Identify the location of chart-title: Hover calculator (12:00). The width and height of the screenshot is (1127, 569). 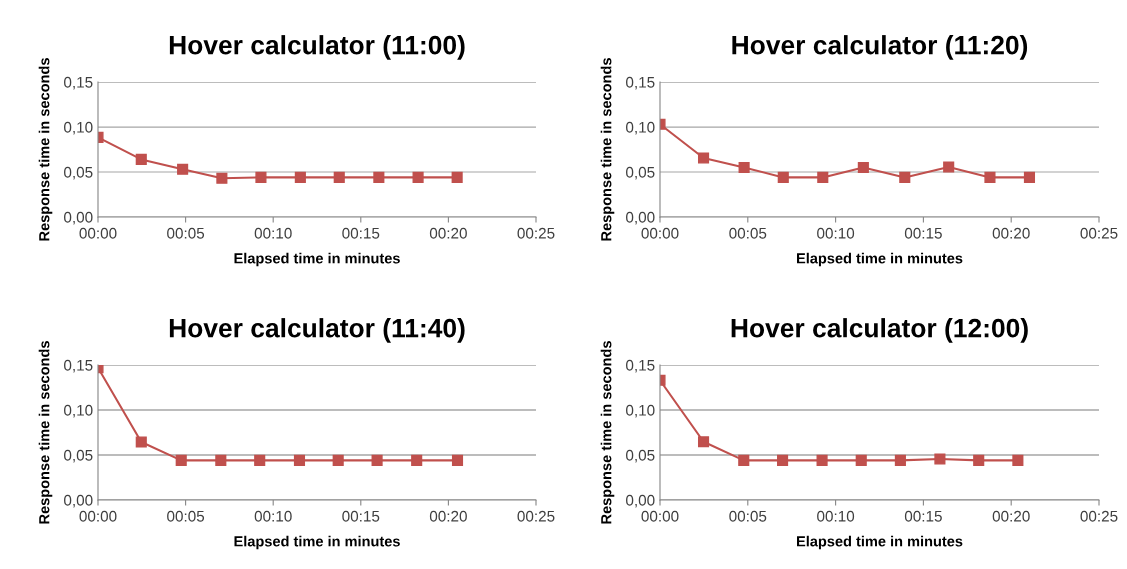
(879, 330).